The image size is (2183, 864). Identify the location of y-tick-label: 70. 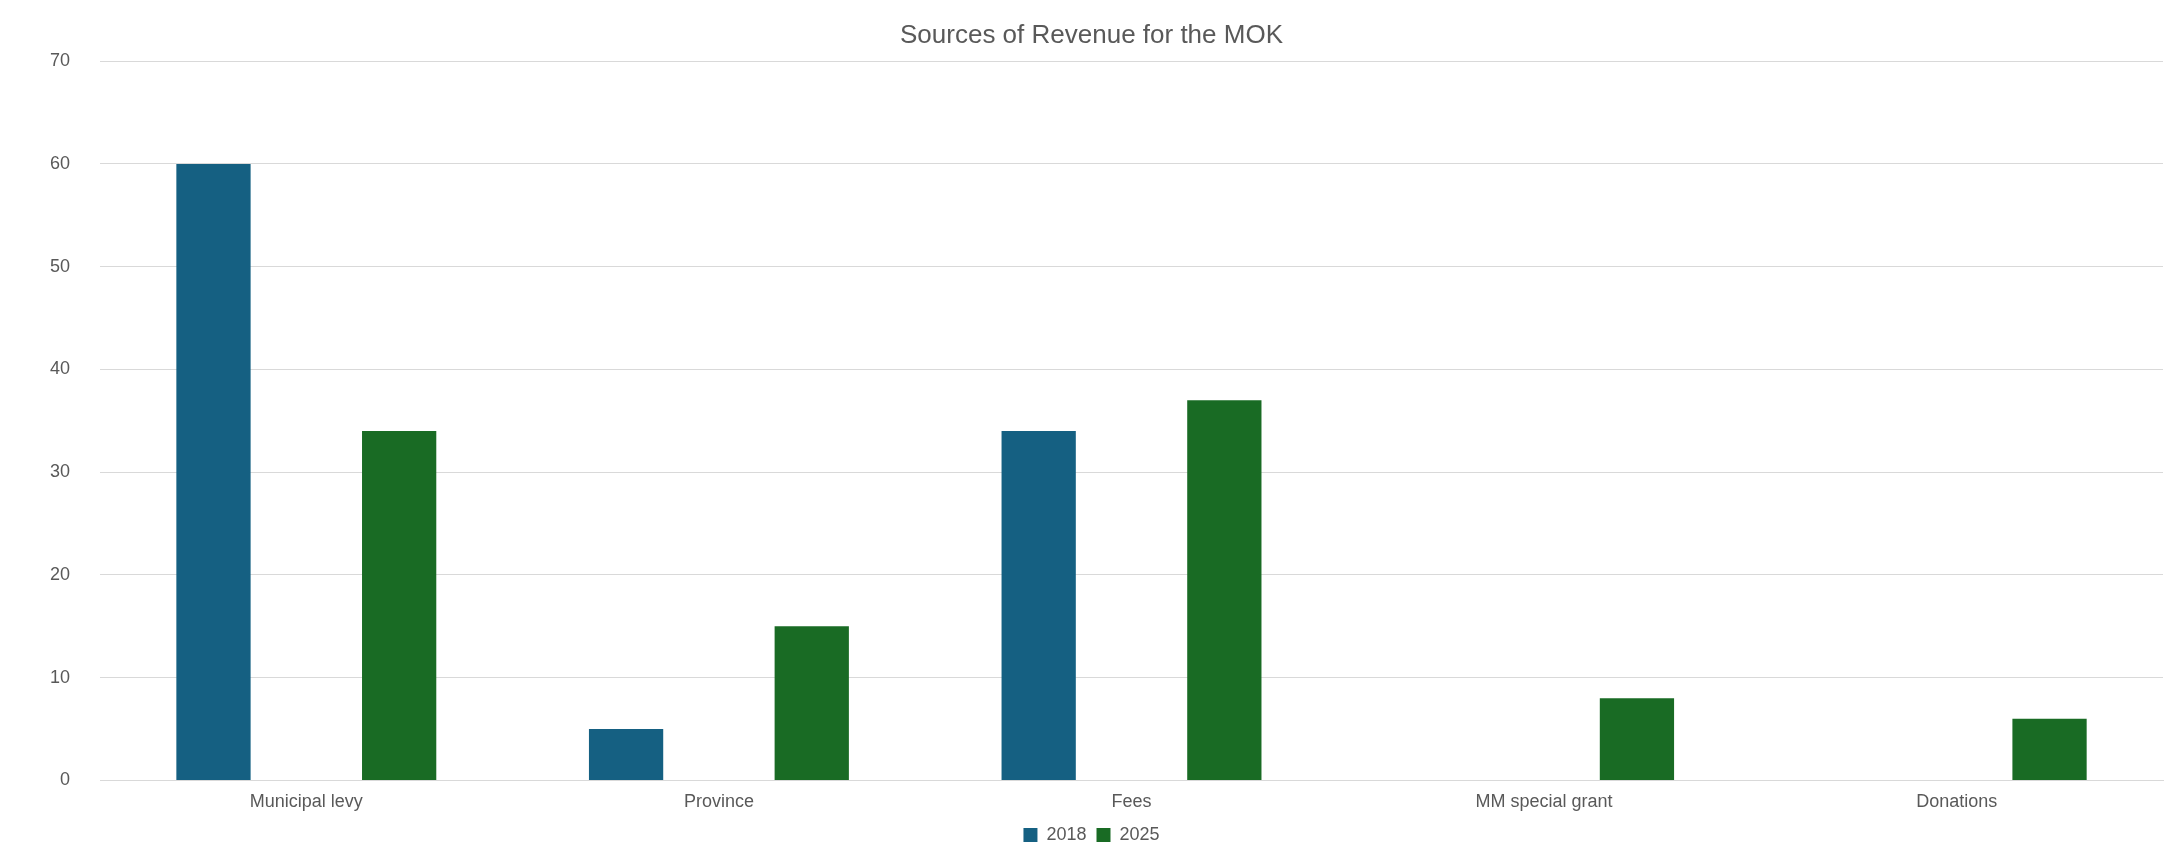
(60, 60).